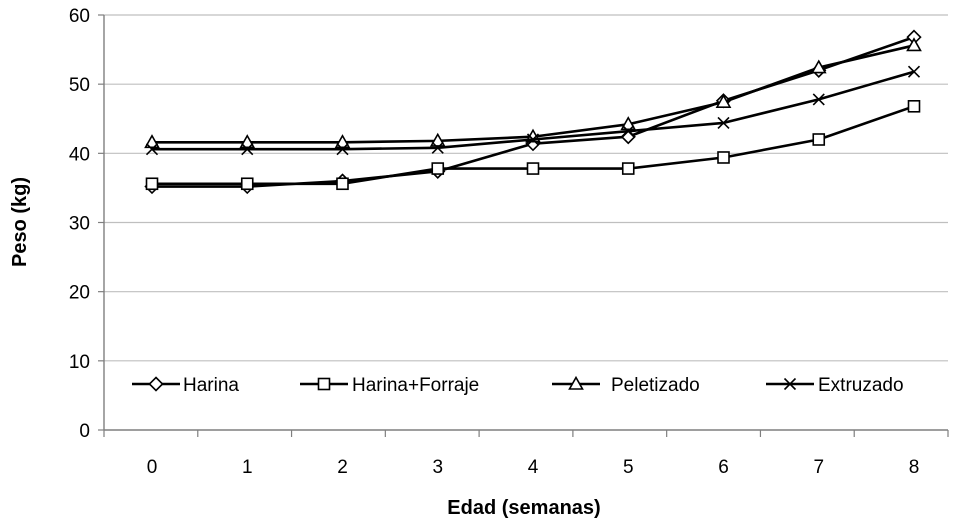 This screenshot has width=953, height=525. Describe the element at coordinates (723, 467) in the screenshot. I see `x-tick-label: 6` at that location.